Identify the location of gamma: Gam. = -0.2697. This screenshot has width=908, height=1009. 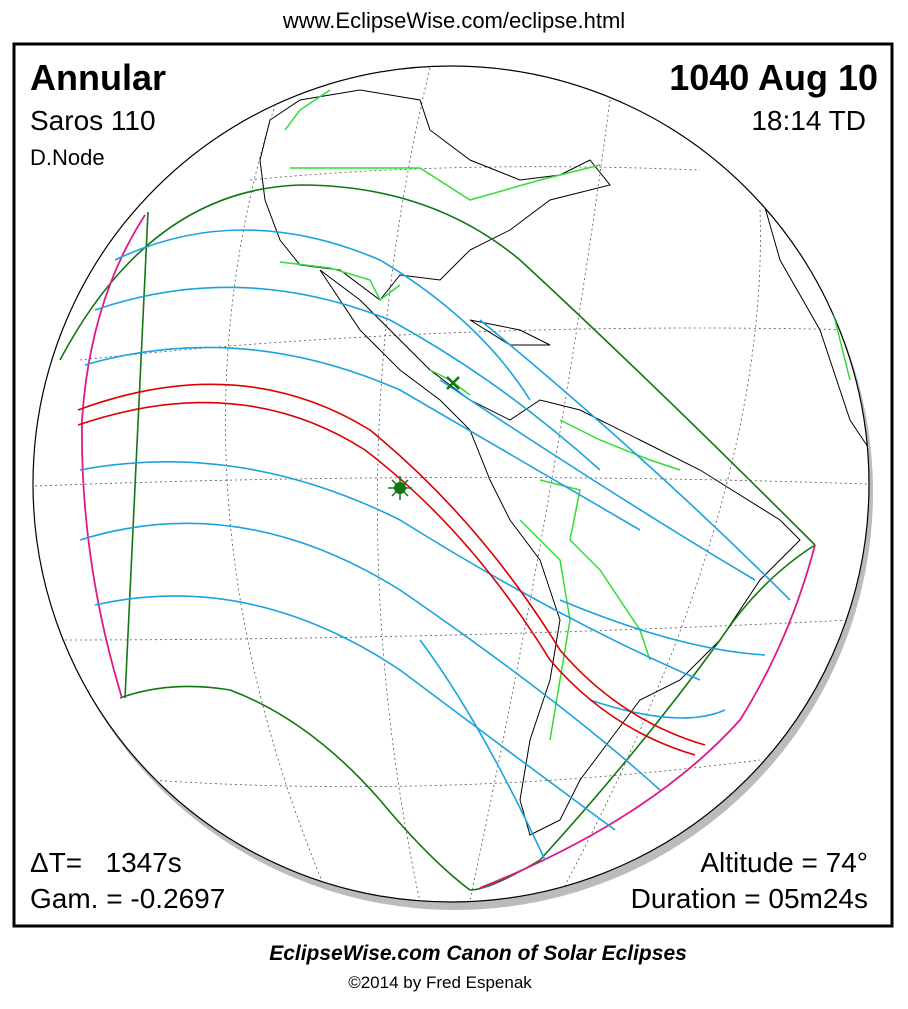
(127, 898).